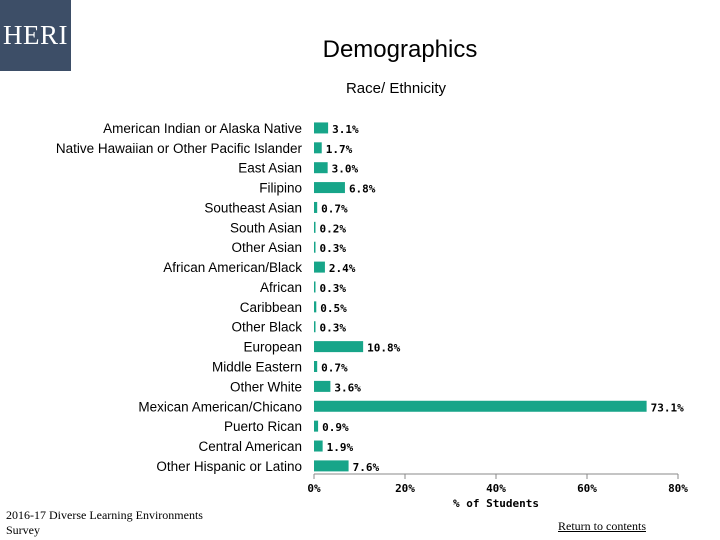 The image size is (720, 540). Describe the element at coordinates (257, 367) in the screenshot. I see `category-label: Middle Eastern` at that location.